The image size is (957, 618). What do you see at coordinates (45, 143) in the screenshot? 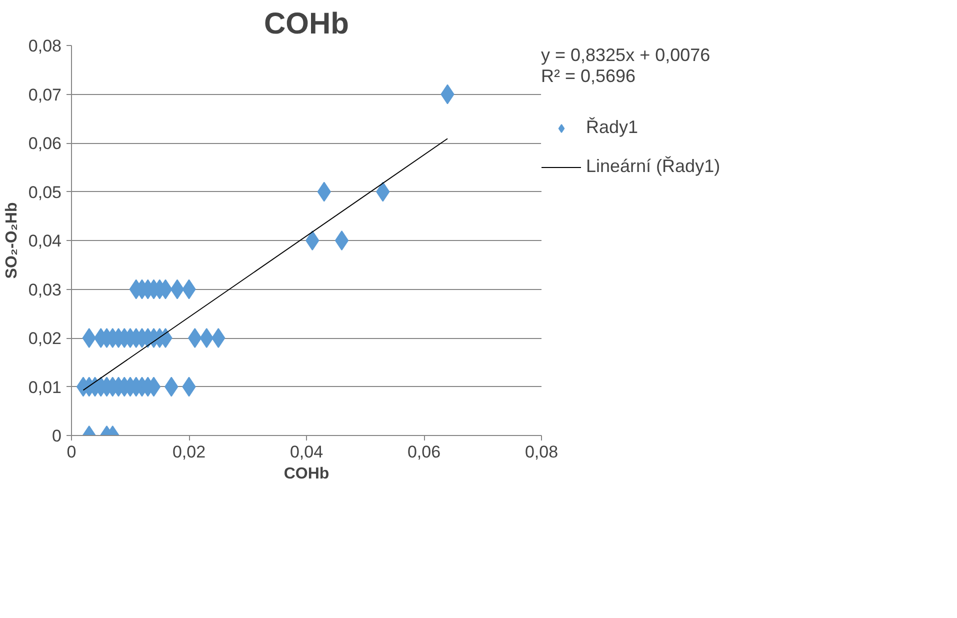
I see `y-tick-label: 0,06` at bounding box center [45, 143].